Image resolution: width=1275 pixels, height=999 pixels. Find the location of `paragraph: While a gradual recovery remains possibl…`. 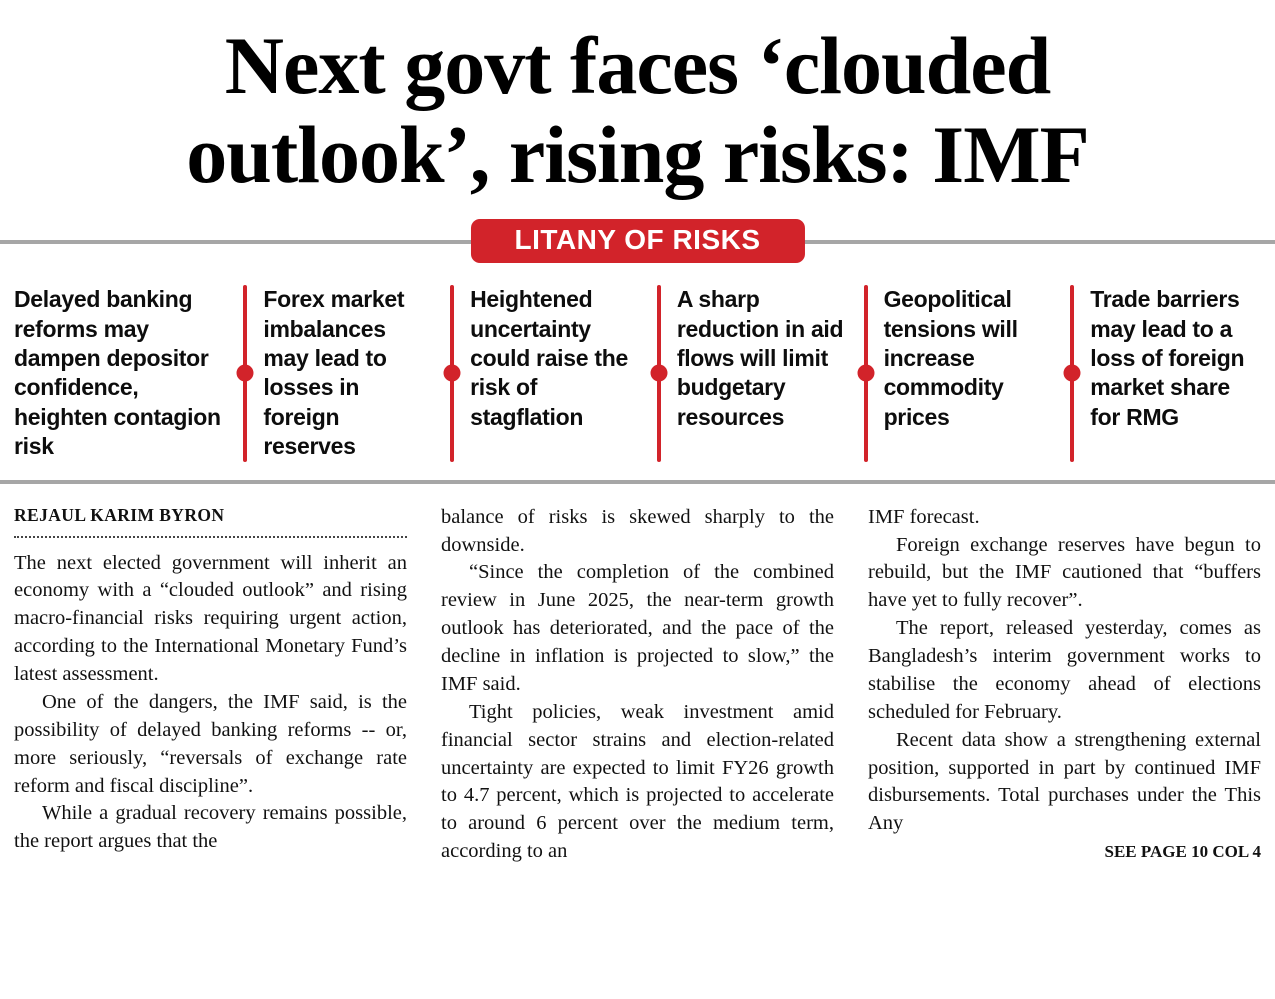

paragraph: While a gradual recovery remains possibl… is located at coordinates (210, 827).